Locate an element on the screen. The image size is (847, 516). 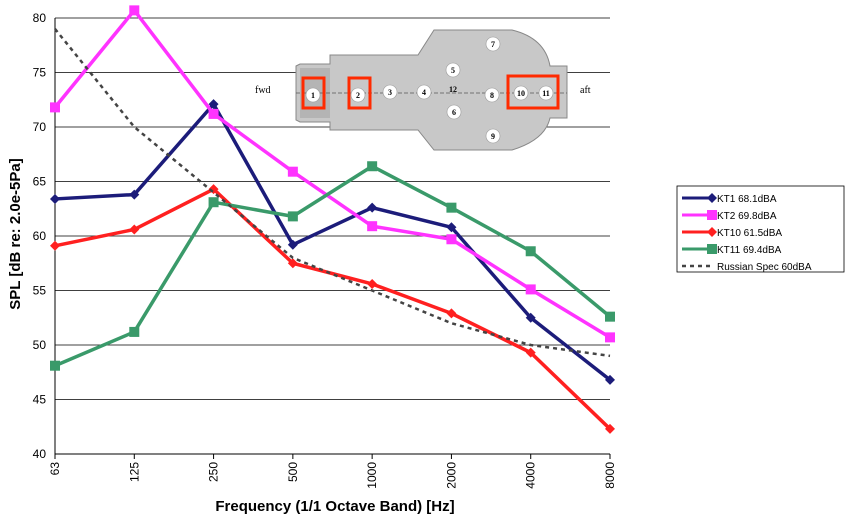
position-6-label: 6 is located at coordinates (454, 112).